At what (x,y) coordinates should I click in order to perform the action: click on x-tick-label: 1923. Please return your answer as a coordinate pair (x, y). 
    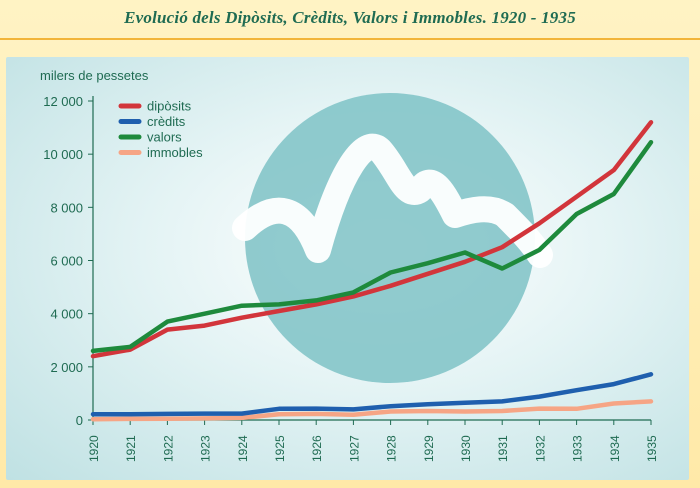
    Looking at the image, I should click on (206, 448).